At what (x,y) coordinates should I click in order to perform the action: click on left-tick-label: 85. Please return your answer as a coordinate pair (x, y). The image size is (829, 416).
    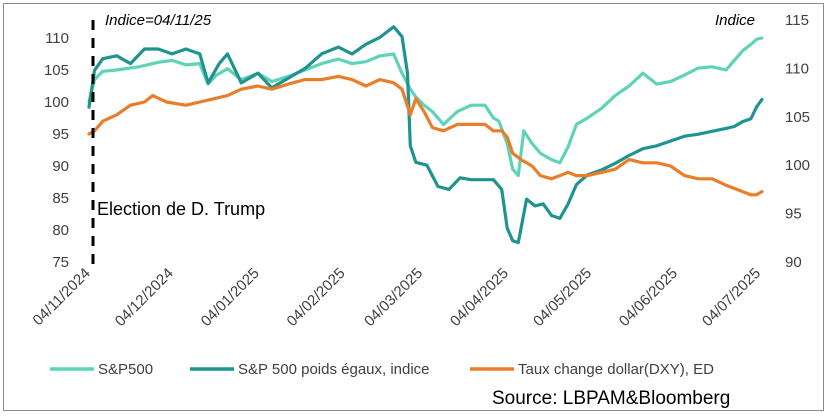
    Looking at the image, I should click on (60, 198).